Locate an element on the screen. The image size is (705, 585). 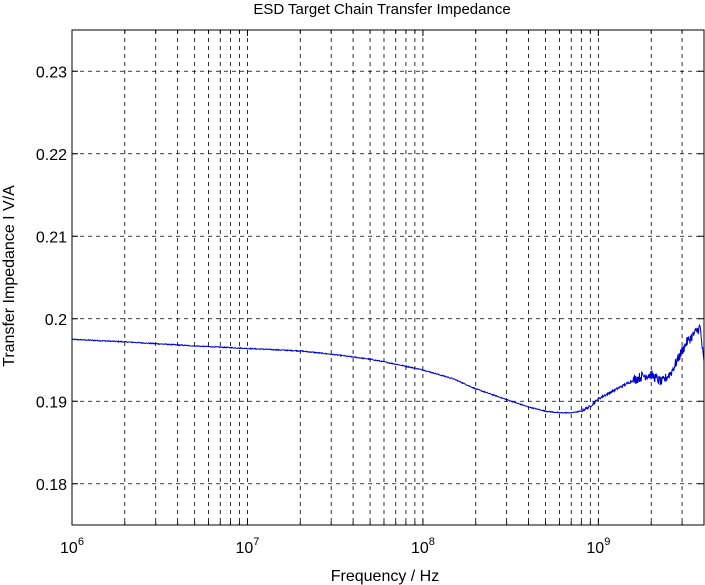
chart-title: ESD Target Chain Transfer Impedance is located at coordinates (381, 9).